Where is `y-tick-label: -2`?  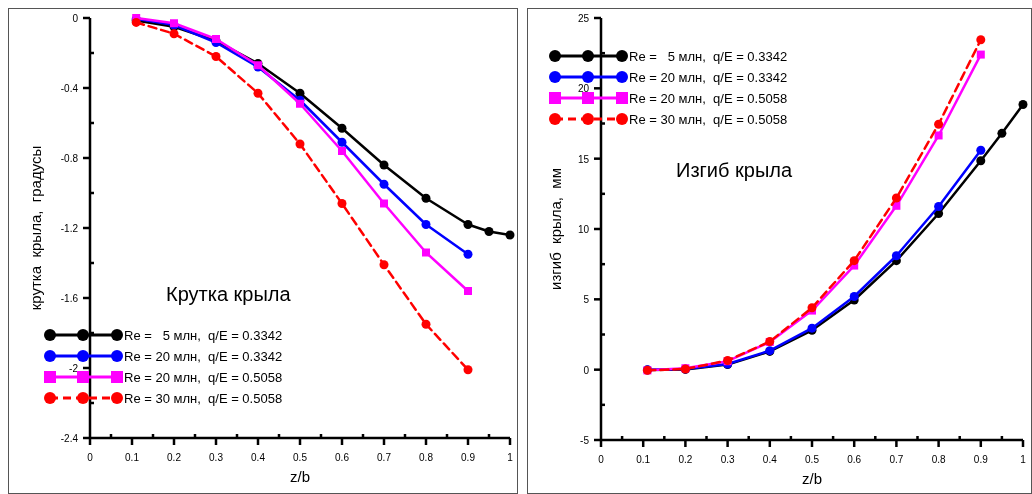
y-tick-label: -2 is located at coordinates (74, 368).